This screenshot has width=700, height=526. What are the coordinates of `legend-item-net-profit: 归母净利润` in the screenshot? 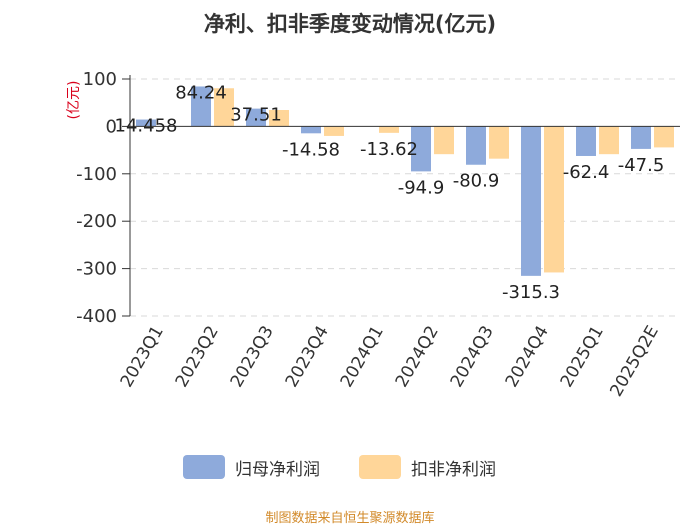 It's located at (251, 467).